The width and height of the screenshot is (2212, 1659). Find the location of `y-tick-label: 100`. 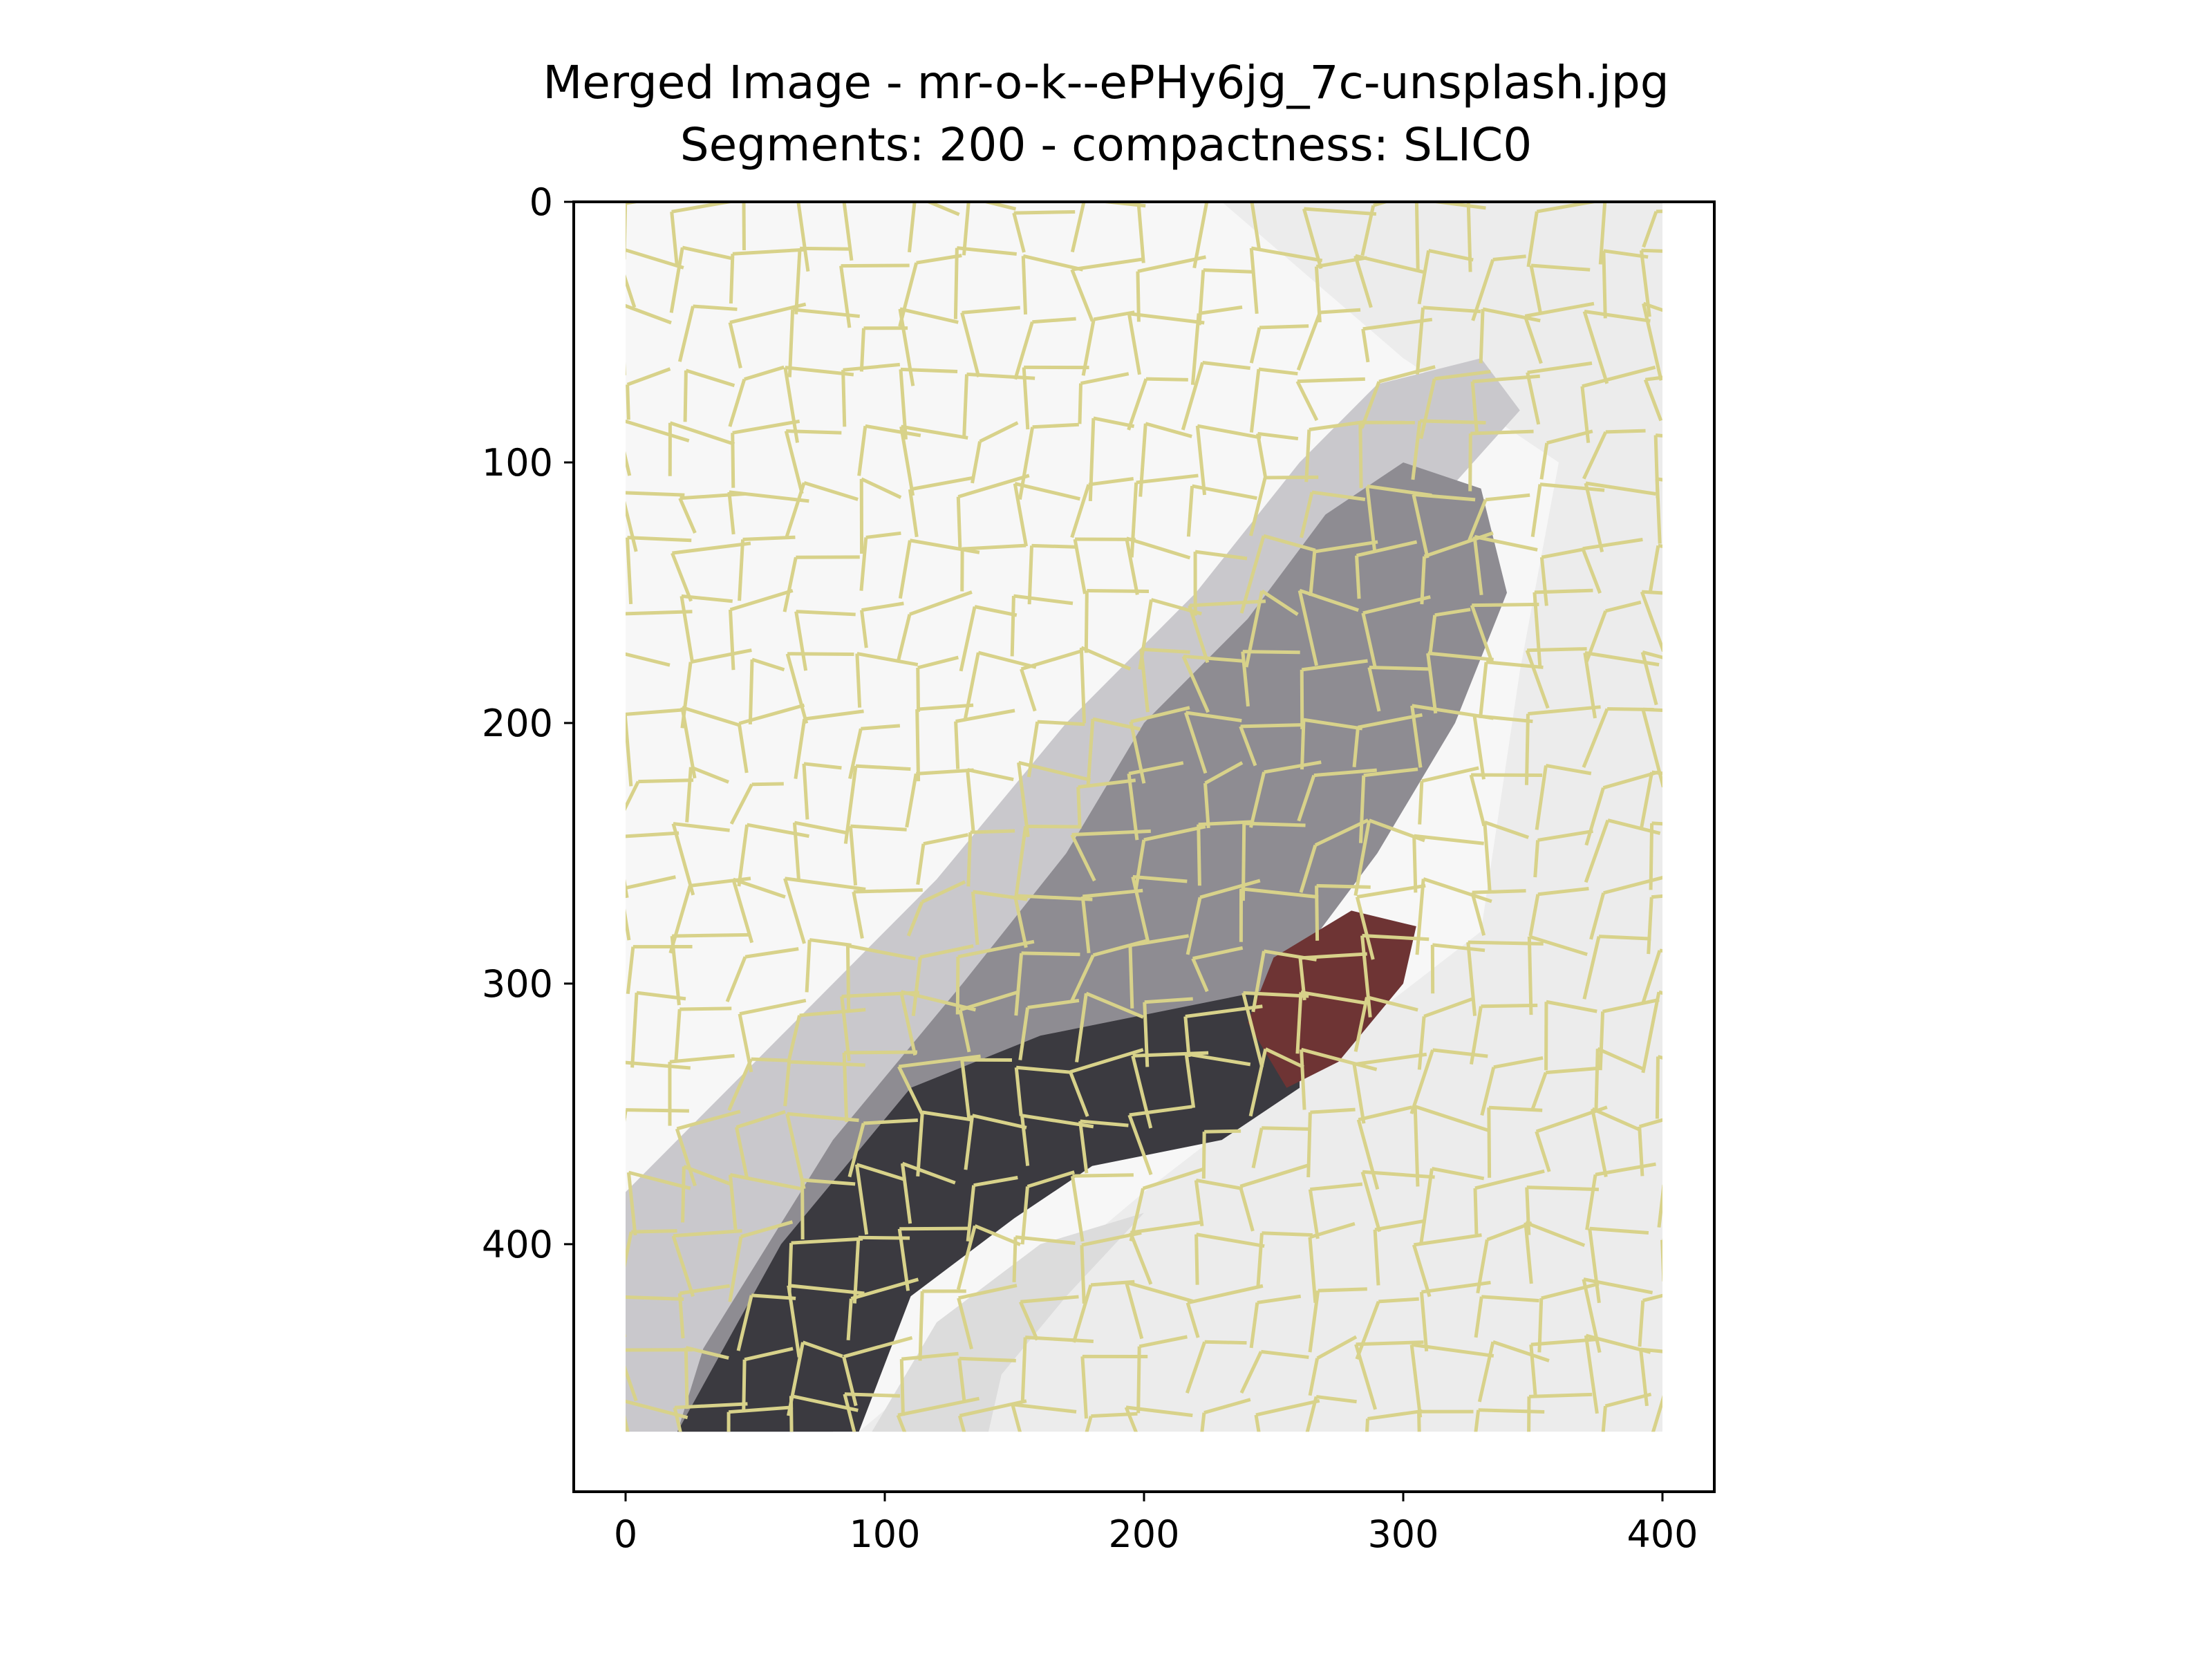

y-tick-label: 100 is located at coordinates (517, 463).